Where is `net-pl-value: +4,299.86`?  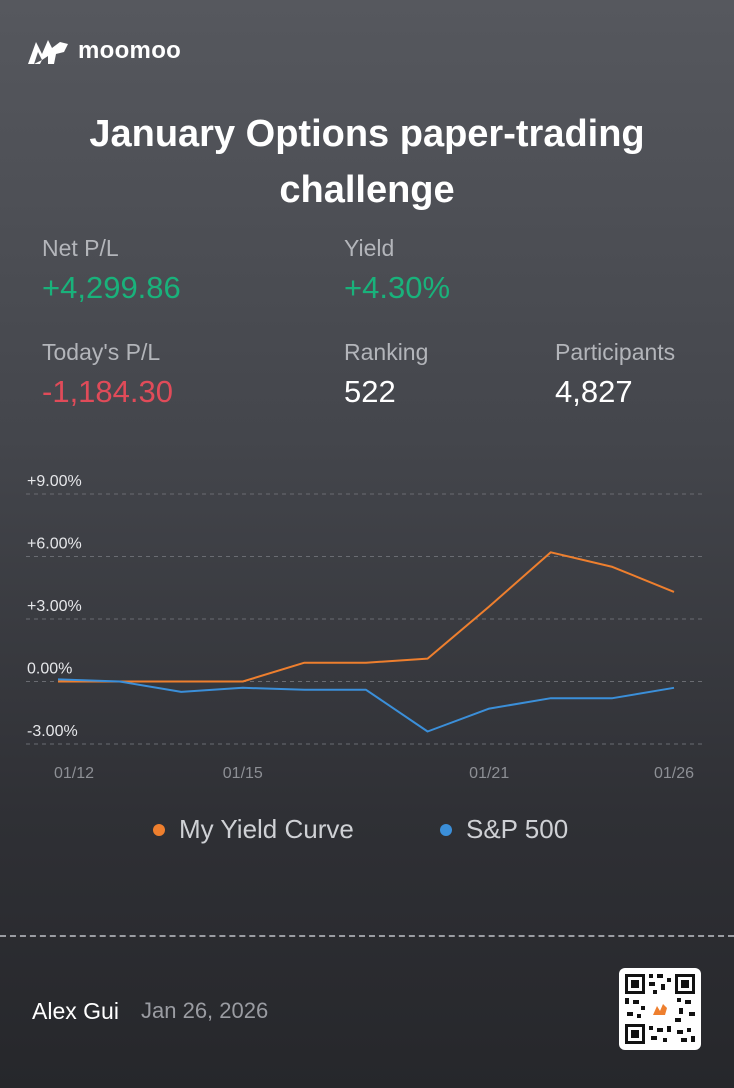 net-pl-value: +4,299.86 is located at coordinates (111, 287).